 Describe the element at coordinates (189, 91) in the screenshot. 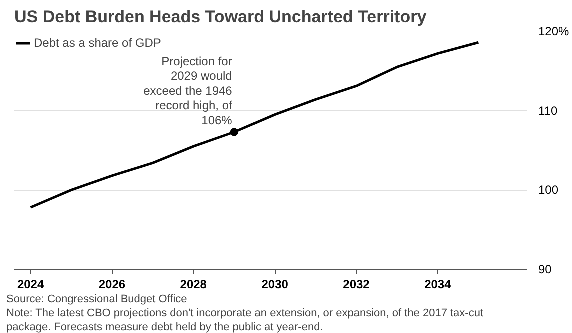

I see `annotation: Projection for 2029 would exceed the 1946 record high, of 106%` at that location.